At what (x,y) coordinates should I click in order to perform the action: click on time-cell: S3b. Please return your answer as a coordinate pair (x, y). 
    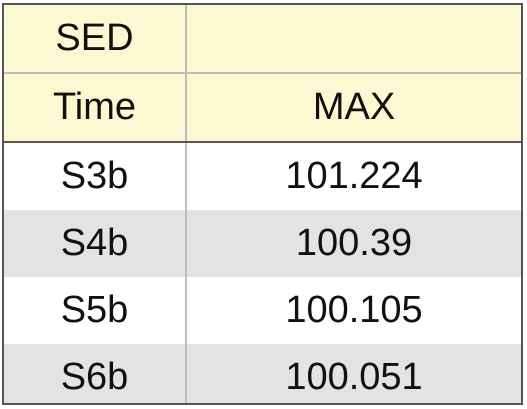
    Looking at the image, I should click on (95, 176).